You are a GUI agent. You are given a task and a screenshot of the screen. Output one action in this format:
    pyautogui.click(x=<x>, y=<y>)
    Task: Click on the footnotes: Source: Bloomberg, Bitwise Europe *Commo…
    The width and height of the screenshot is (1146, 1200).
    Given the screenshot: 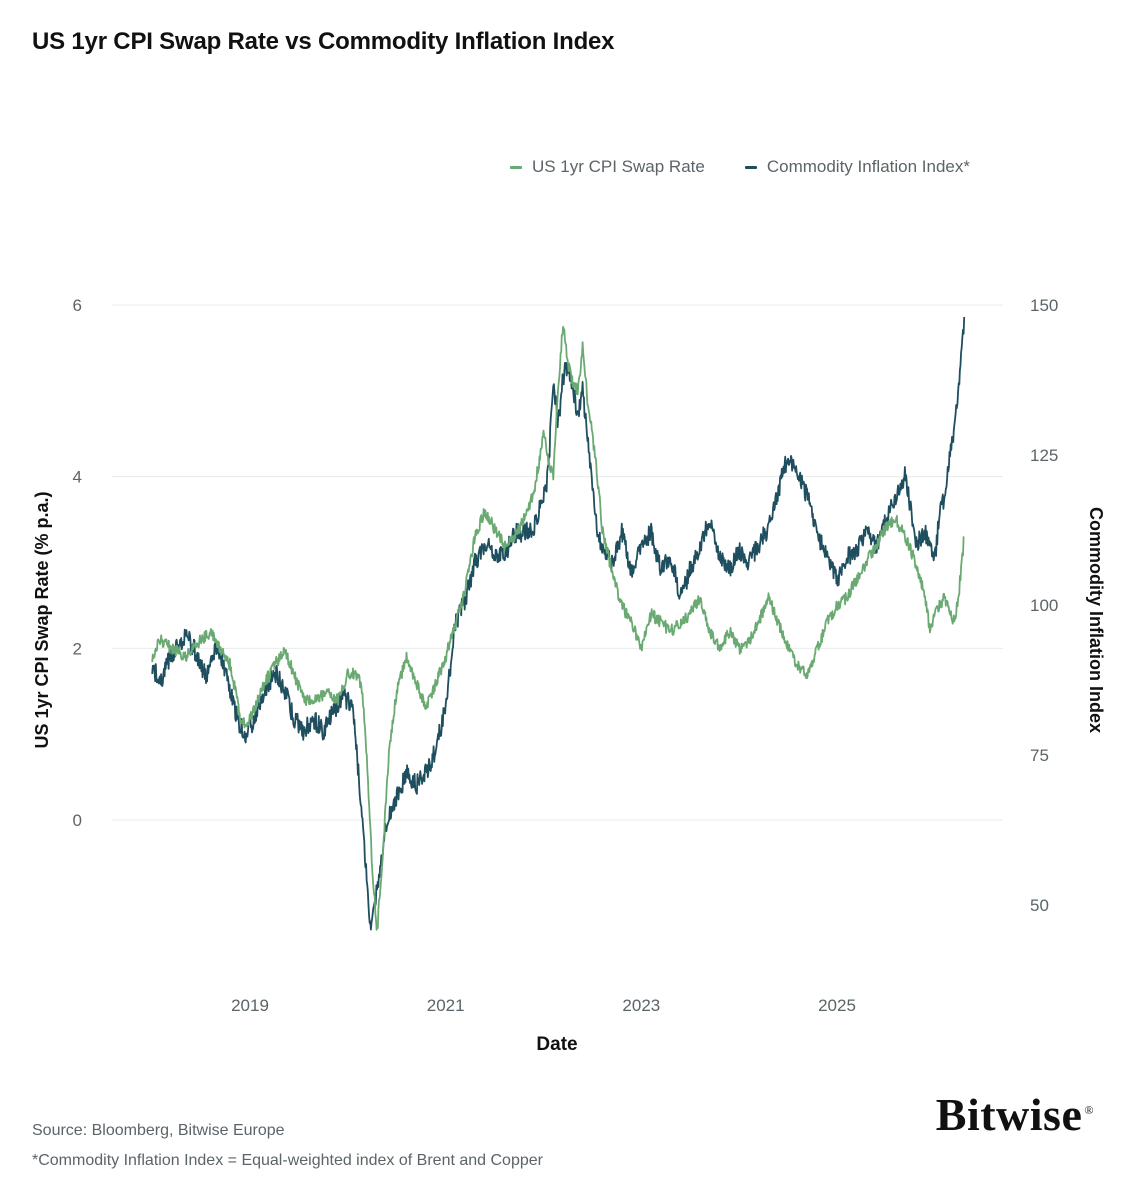 What is the action you would take?
    pyautogui.click(x=287, y=1146)
    